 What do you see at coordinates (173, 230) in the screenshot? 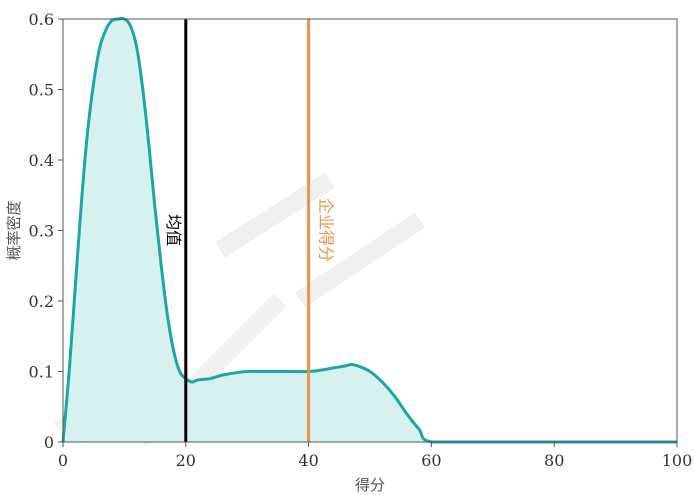
I see `mean-label: 均值` at bounding box center [173, 230].